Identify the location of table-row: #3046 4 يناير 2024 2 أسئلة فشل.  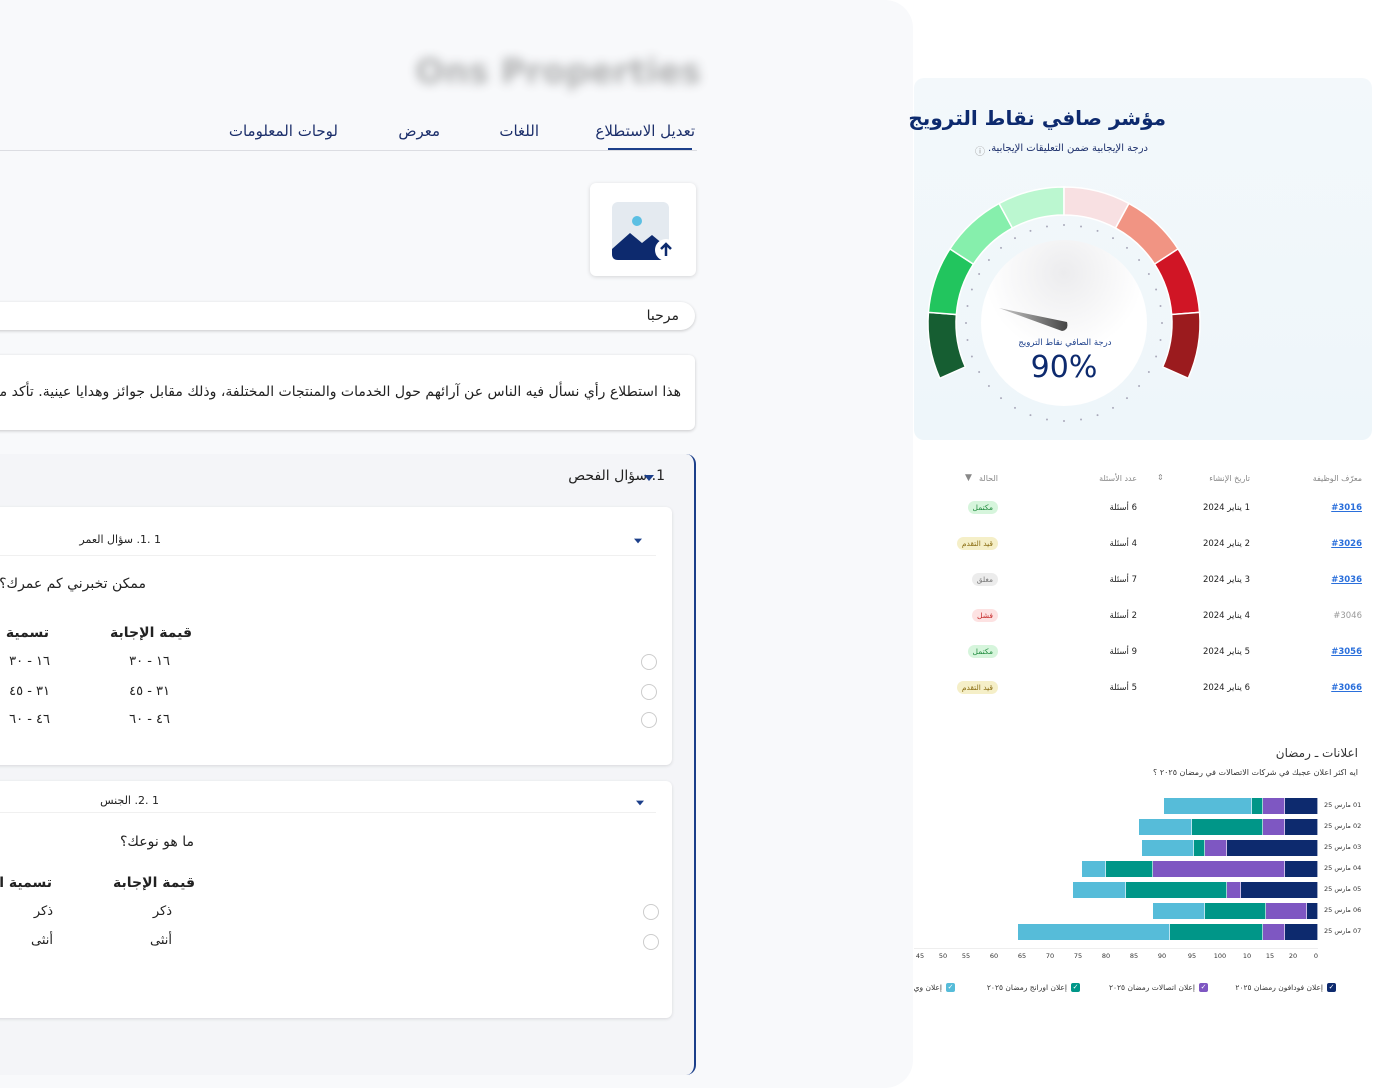
(1144, 620).